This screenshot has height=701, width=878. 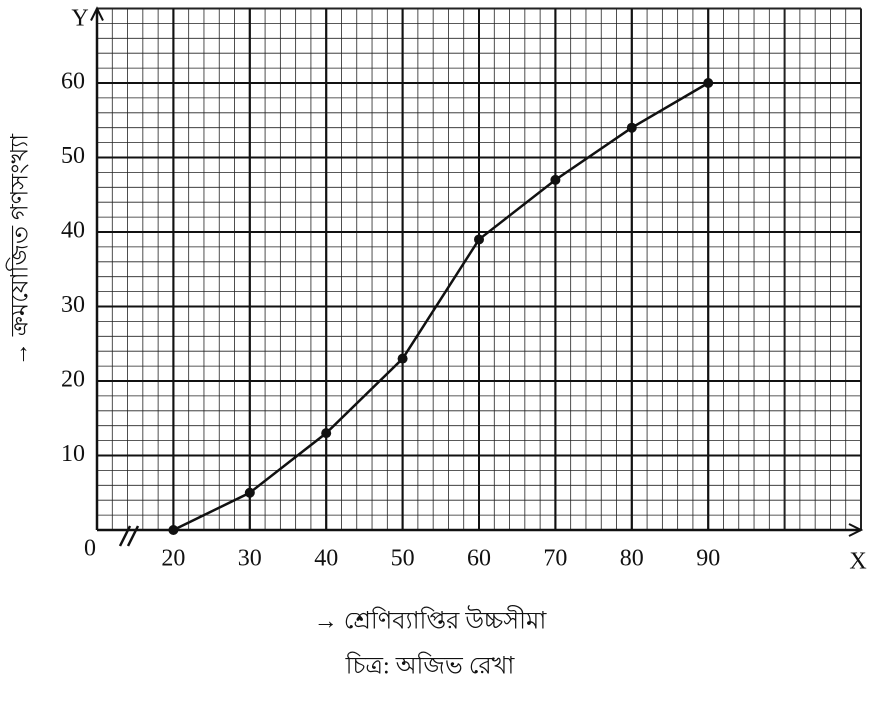 What do you see at coordinates (326, 559) in the screenshot?
I see `x-tick-label: 40` at bounding box center [326, 559].